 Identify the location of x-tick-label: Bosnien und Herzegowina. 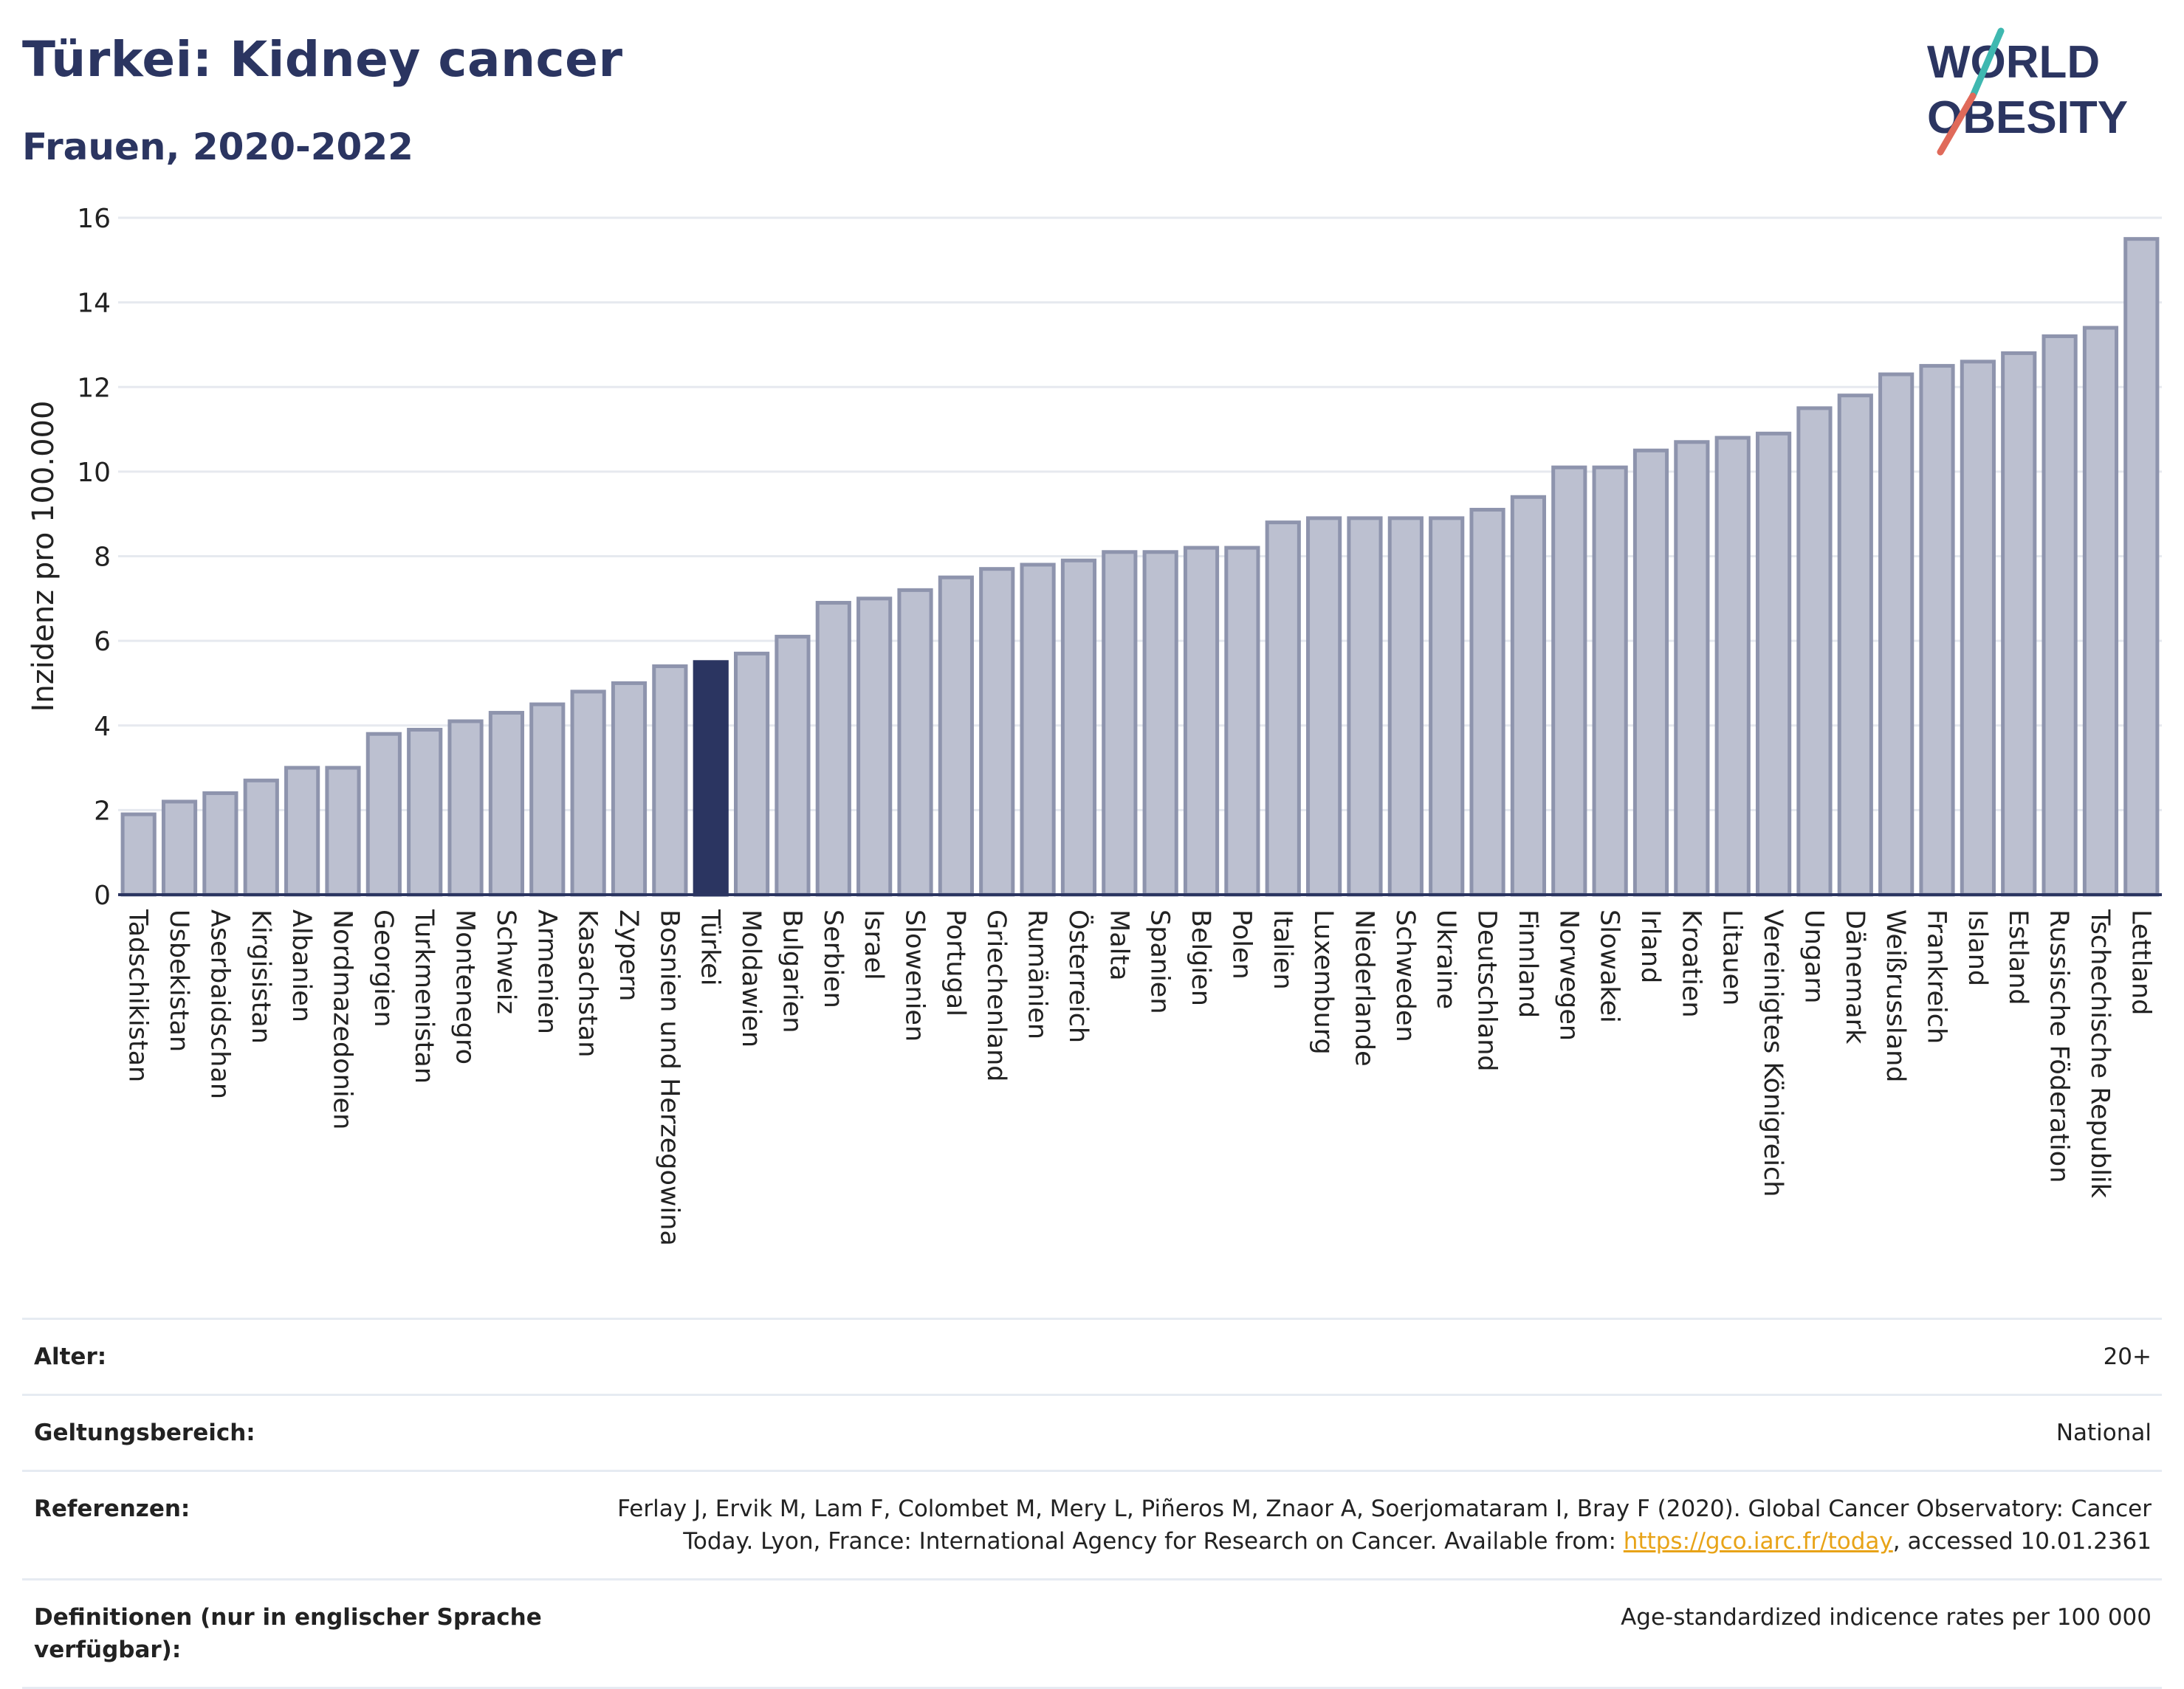
(669, 1077).